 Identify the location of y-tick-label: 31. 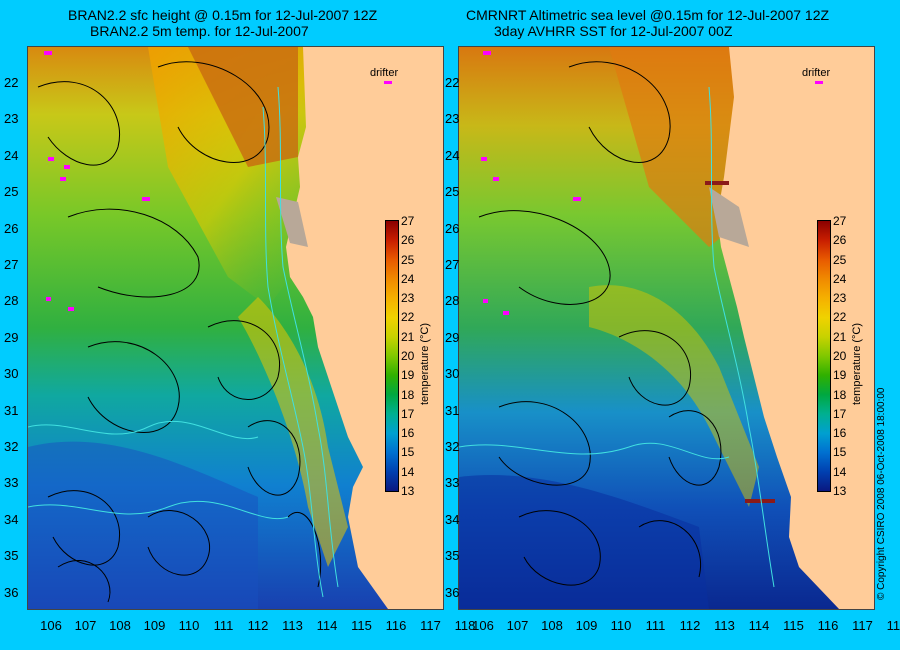
(11, 410).